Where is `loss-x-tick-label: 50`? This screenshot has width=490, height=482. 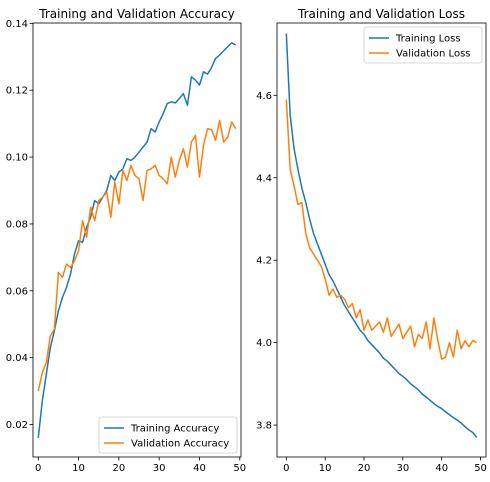 loss-x-tick-label: 50 is located at coordinates (480, 468).